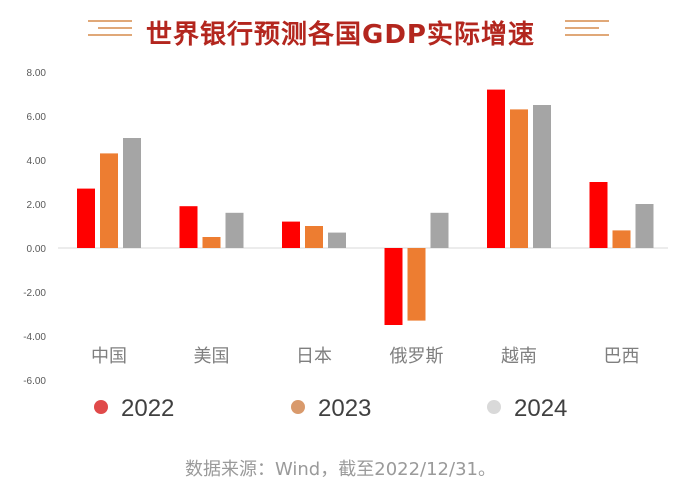 The height and width of the screenshot is (493, 681). I want to click on chart-title: 世界银行预测各国GDP实际增速, so click(340, 35).